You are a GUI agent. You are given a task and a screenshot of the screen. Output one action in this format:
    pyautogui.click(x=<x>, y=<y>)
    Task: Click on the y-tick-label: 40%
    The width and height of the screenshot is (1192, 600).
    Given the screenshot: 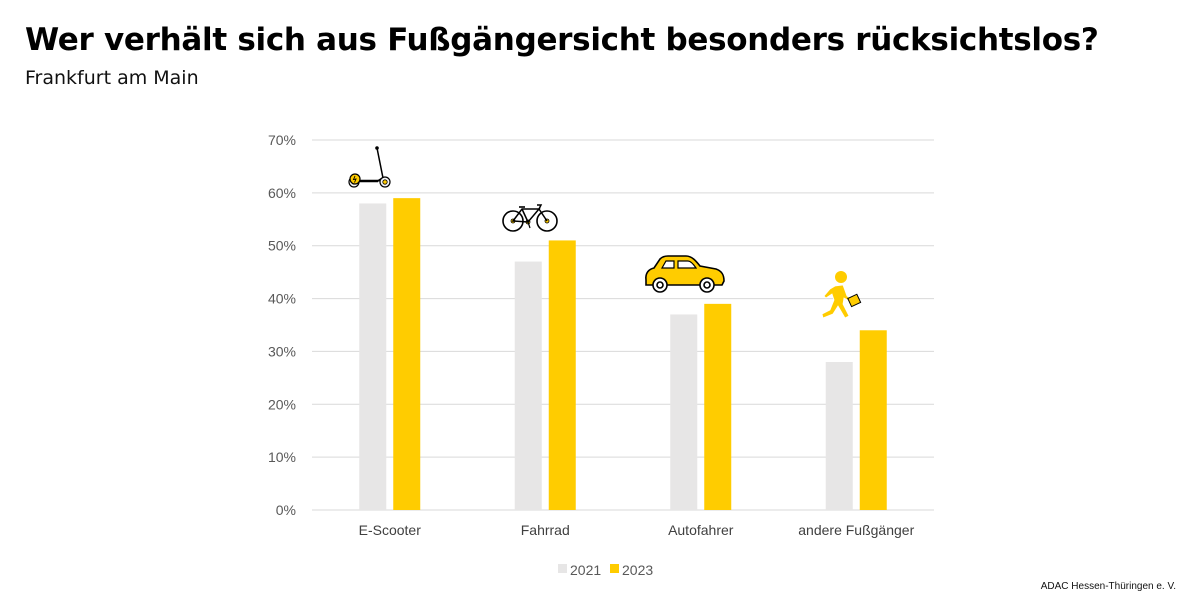 What is the action you would take?
    pyautogui.click(x=282, y=299)
    